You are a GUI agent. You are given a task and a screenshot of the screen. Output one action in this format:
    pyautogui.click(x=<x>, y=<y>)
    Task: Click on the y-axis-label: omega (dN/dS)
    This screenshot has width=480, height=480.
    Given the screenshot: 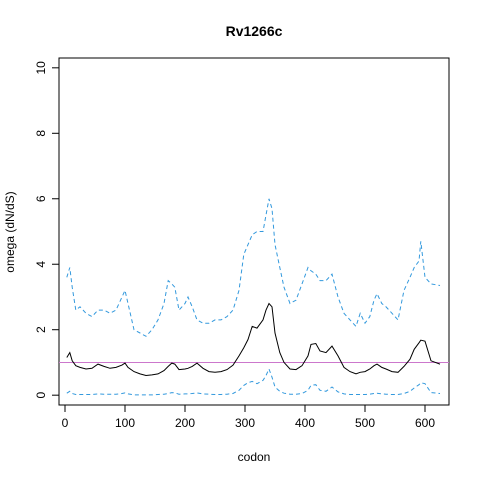 What is the action you would take?
    pyautogui.click(x=10, y=231)
    